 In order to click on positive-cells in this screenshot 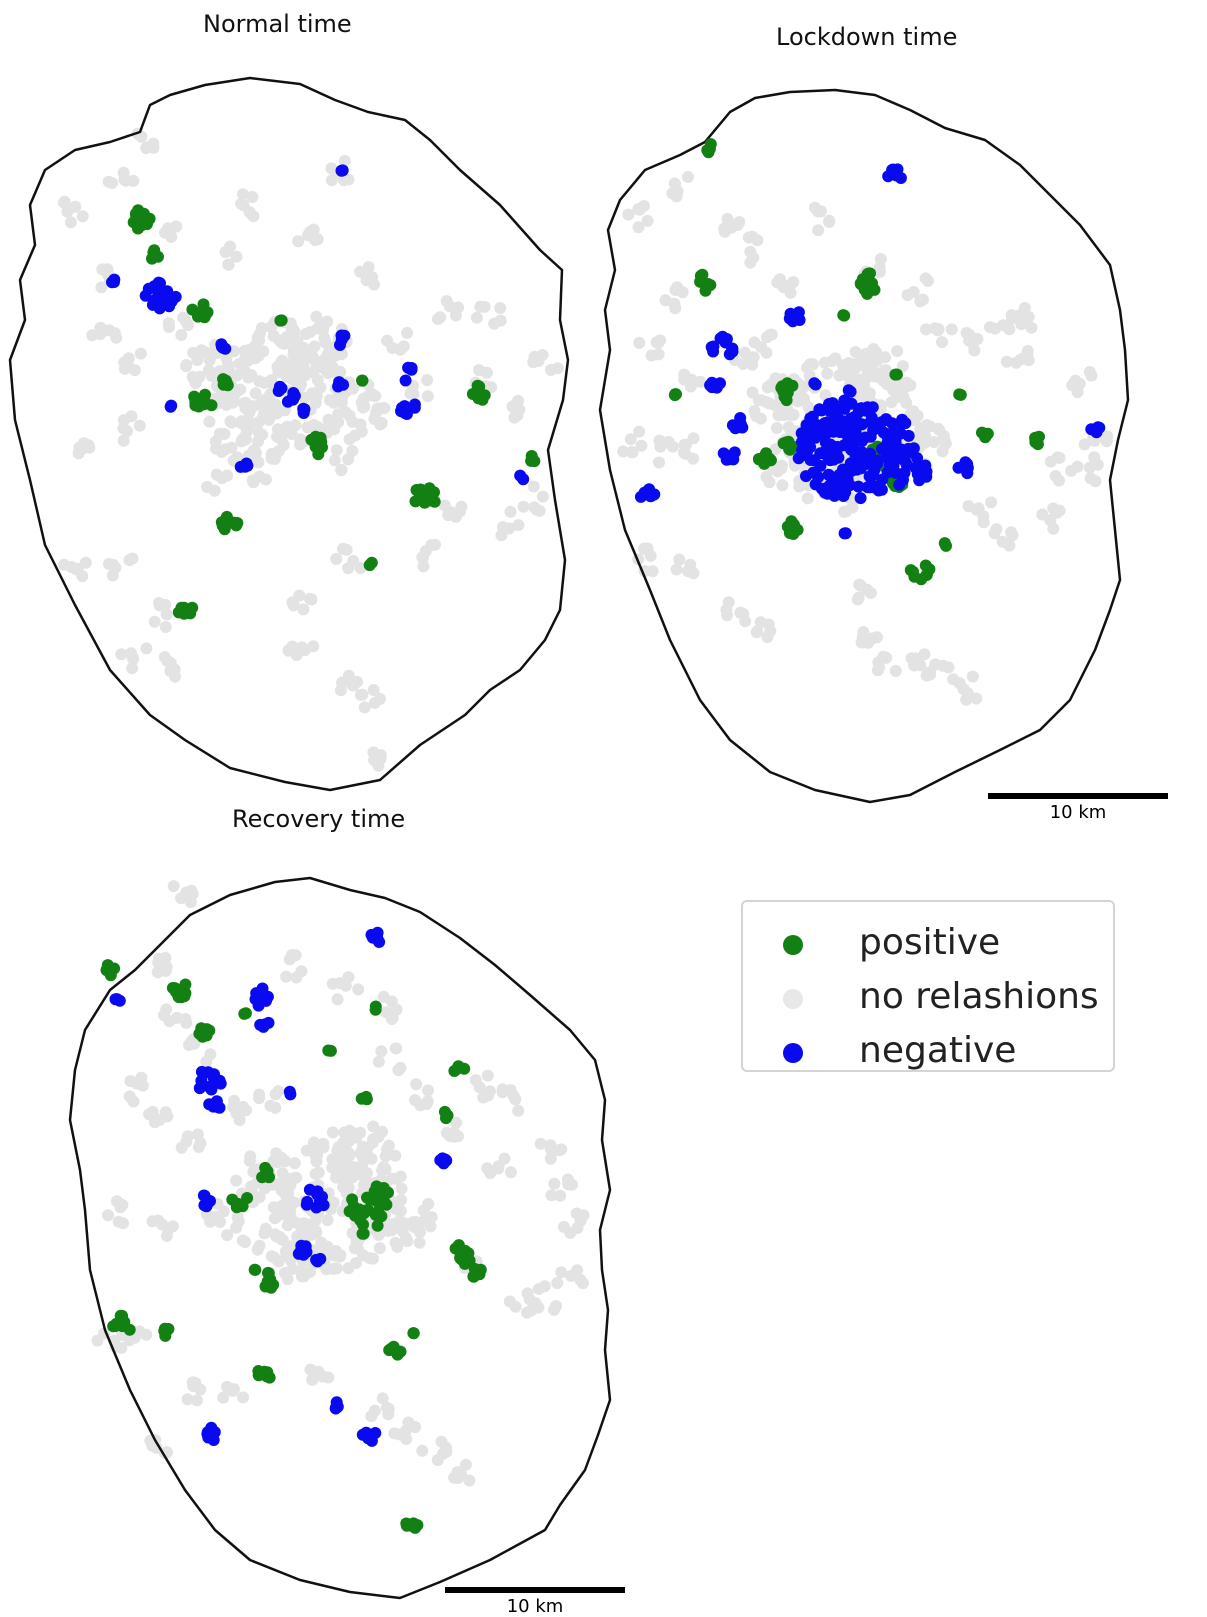, I will do `click(334, 412)`.